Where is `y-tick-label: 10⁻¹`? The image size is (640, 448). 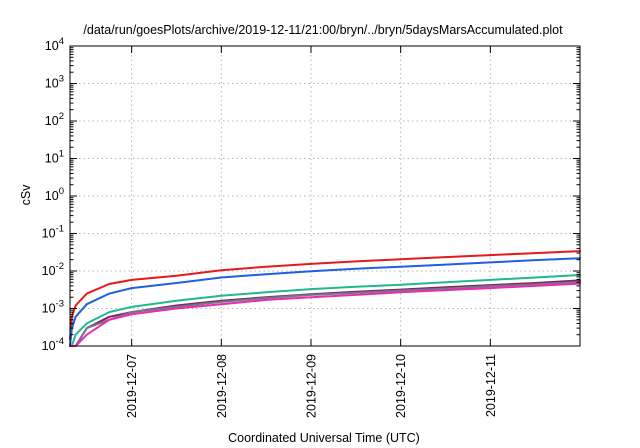
y-tick-label: 10⁻¹ is located at coordinates (53, 232).